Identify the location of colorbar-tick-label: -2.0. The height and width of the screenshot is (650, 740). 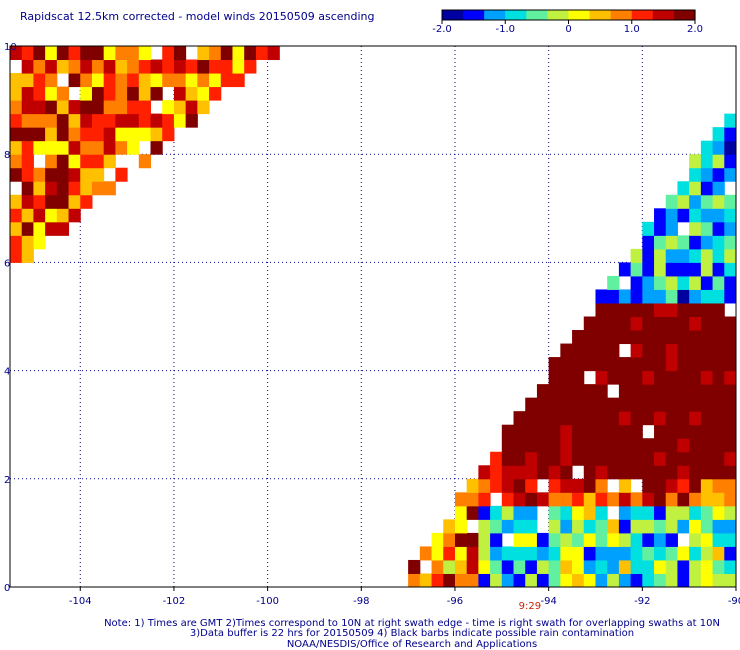
(442, 29).